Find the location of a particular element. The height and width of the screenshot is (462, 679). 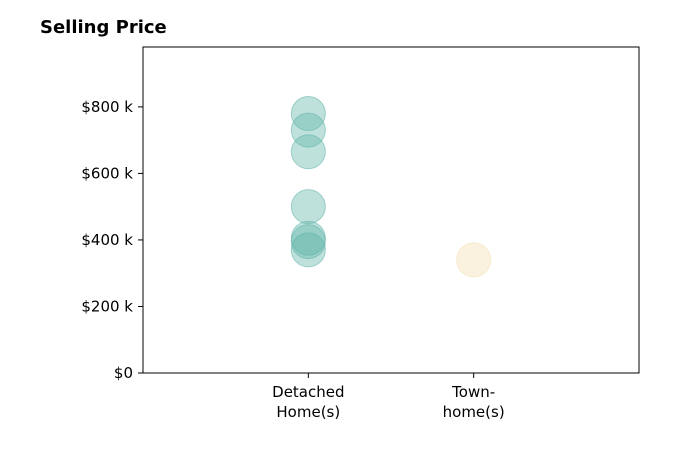

y-tick-label-0: $0 is located at coordinates (123, 373).